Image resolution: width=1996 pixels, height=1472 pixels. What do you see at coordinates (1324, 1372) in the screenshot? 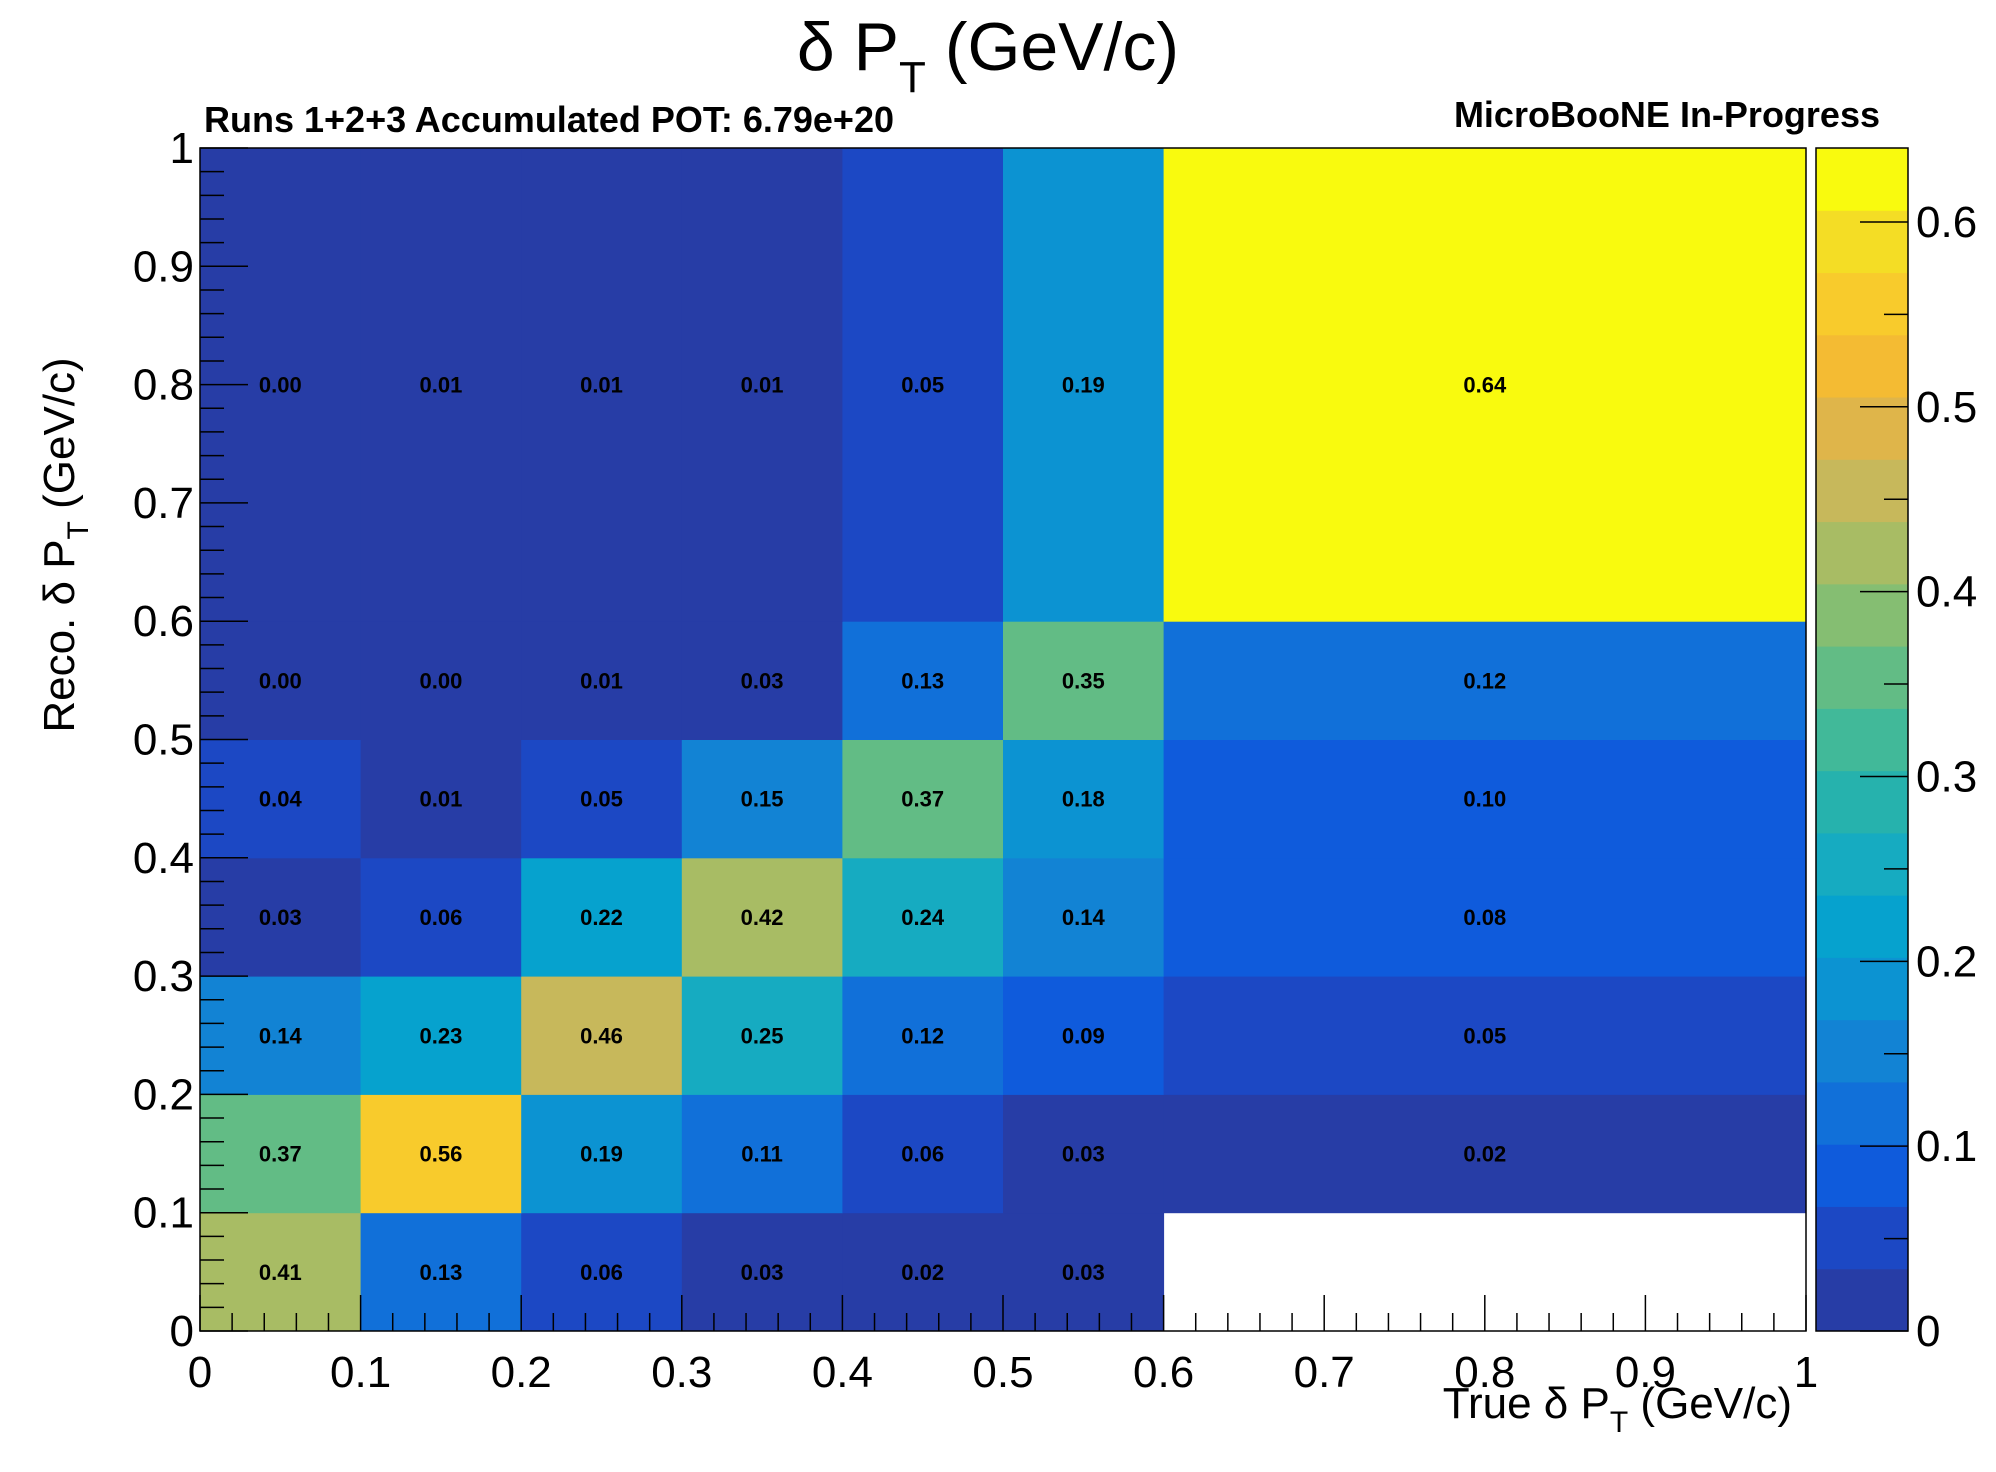
I see `x-tick-label: 0.7` at bounding box center [1324, 1372].